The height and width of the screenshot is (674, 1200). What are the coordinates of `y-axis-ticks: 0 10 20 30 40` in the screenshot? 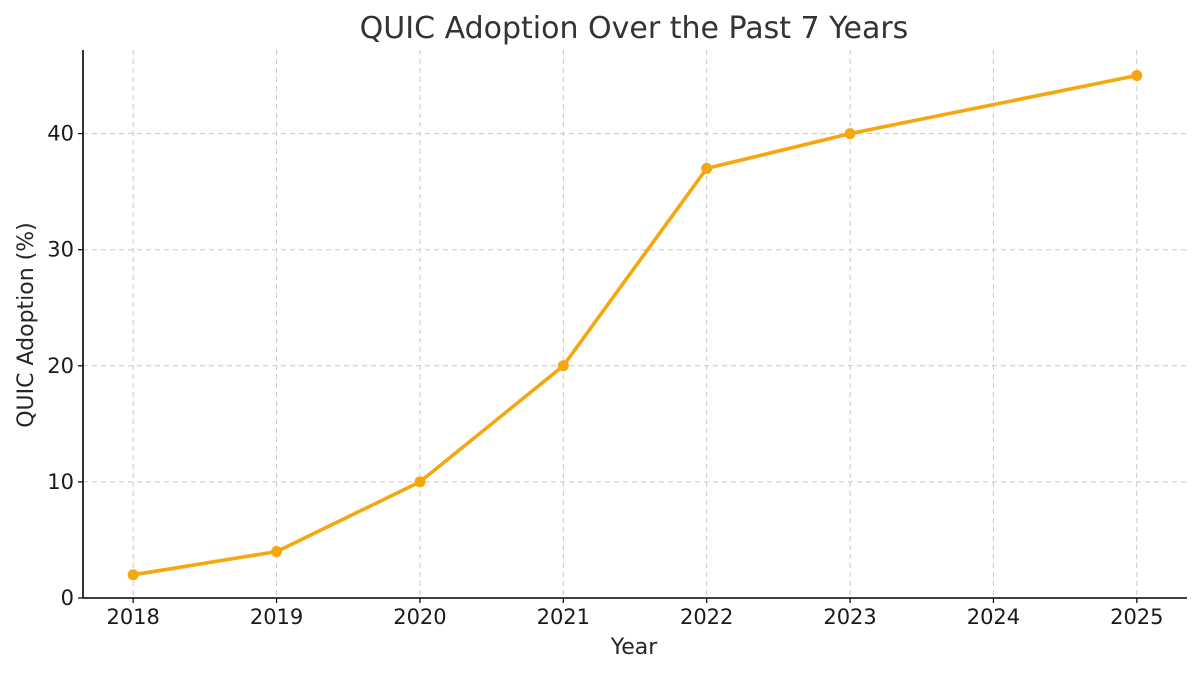 It's located at (65, 366).